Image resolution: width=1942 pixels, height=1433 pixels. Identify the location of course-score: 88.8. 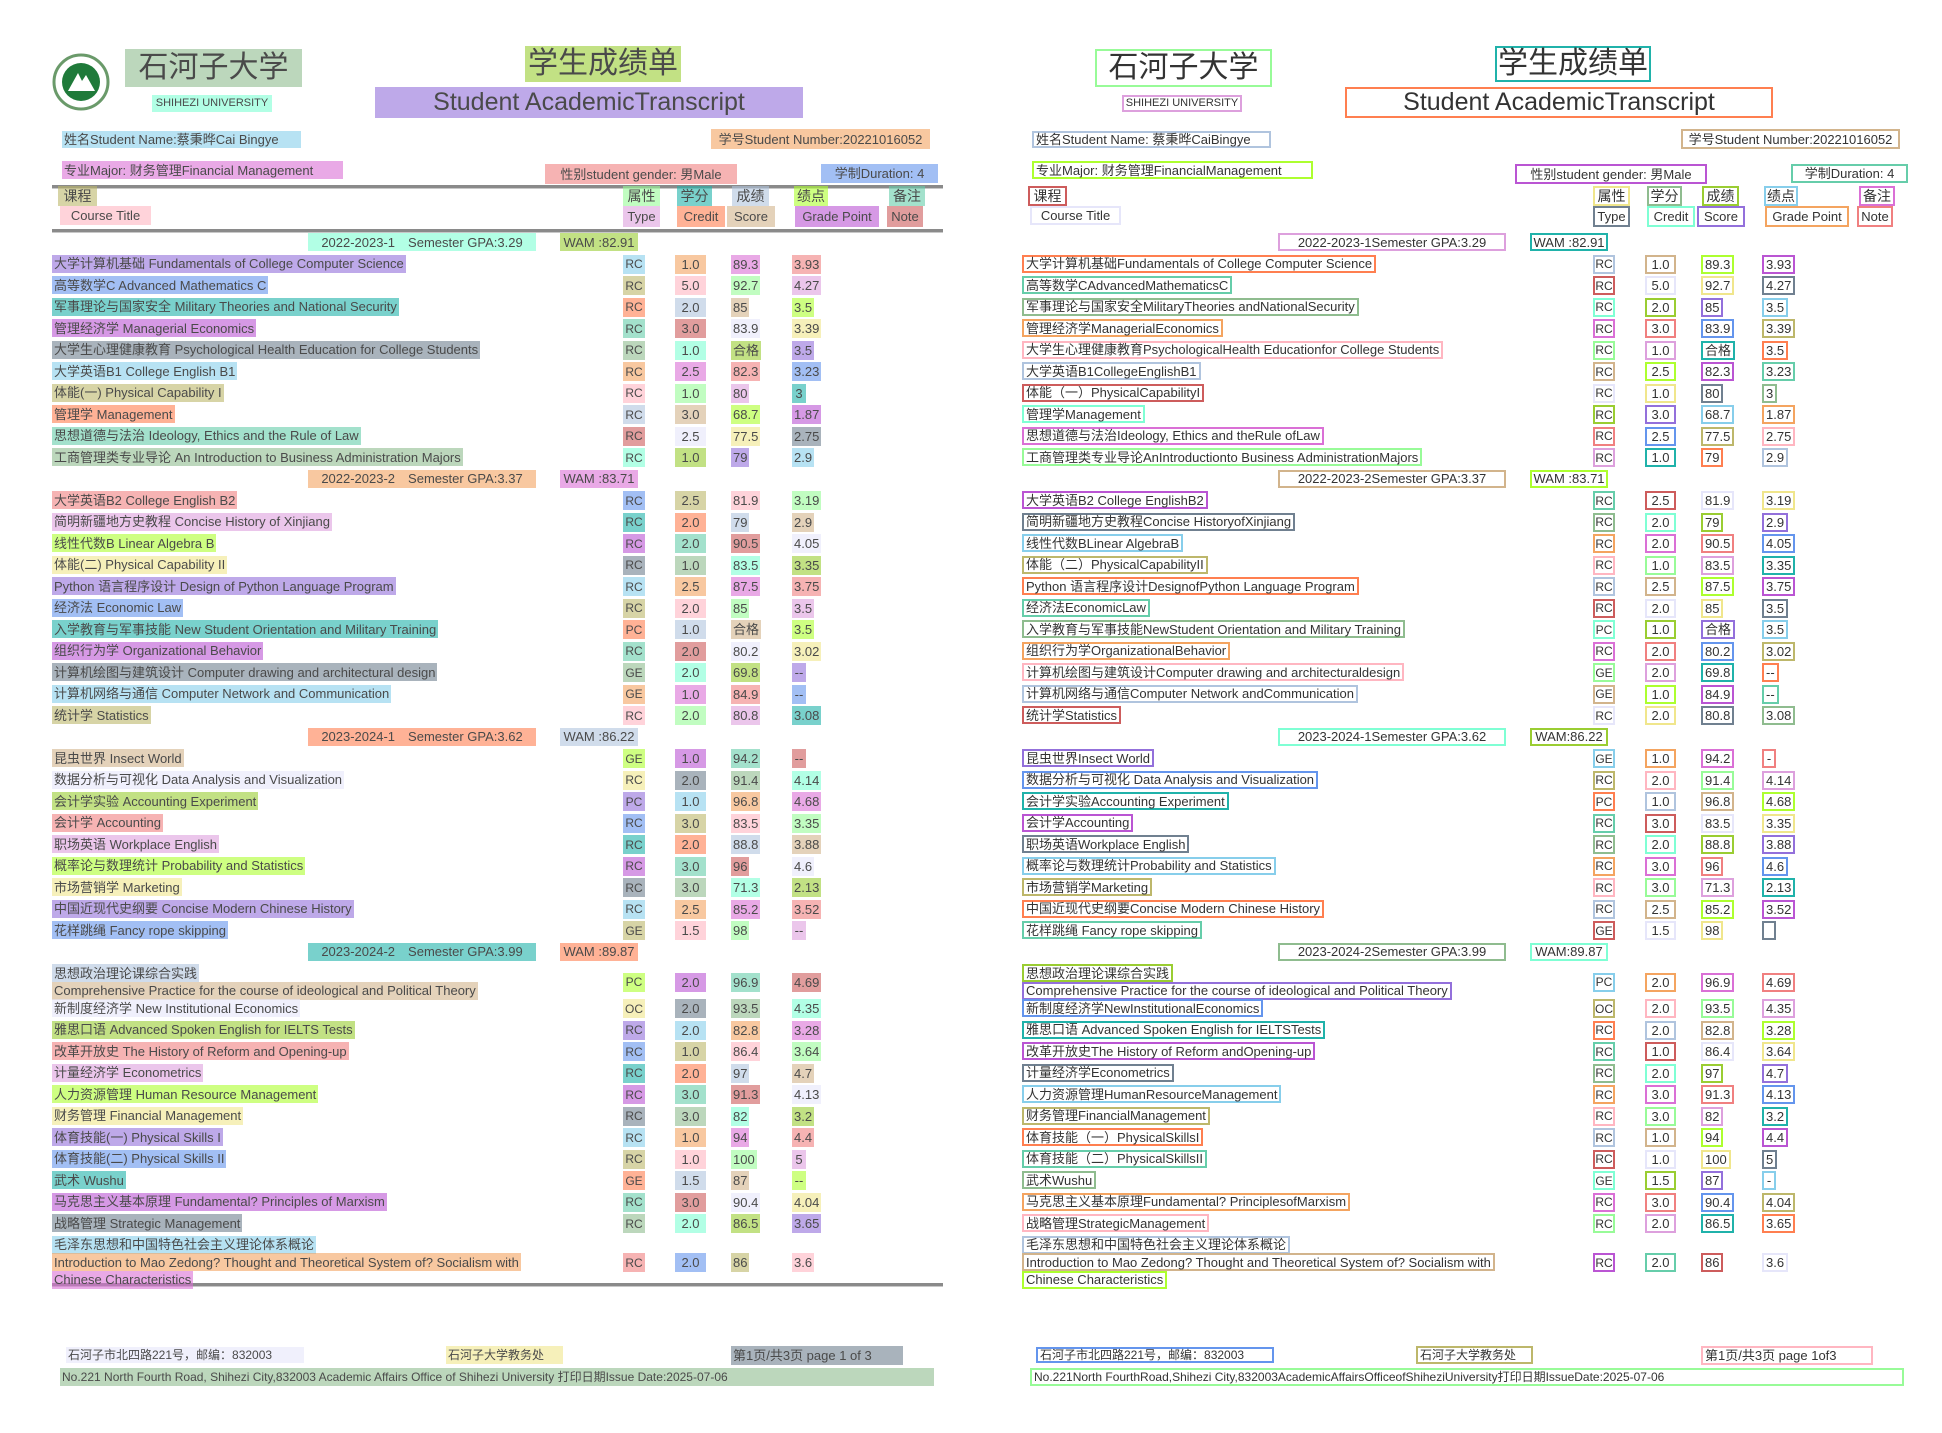
(1718, 844).